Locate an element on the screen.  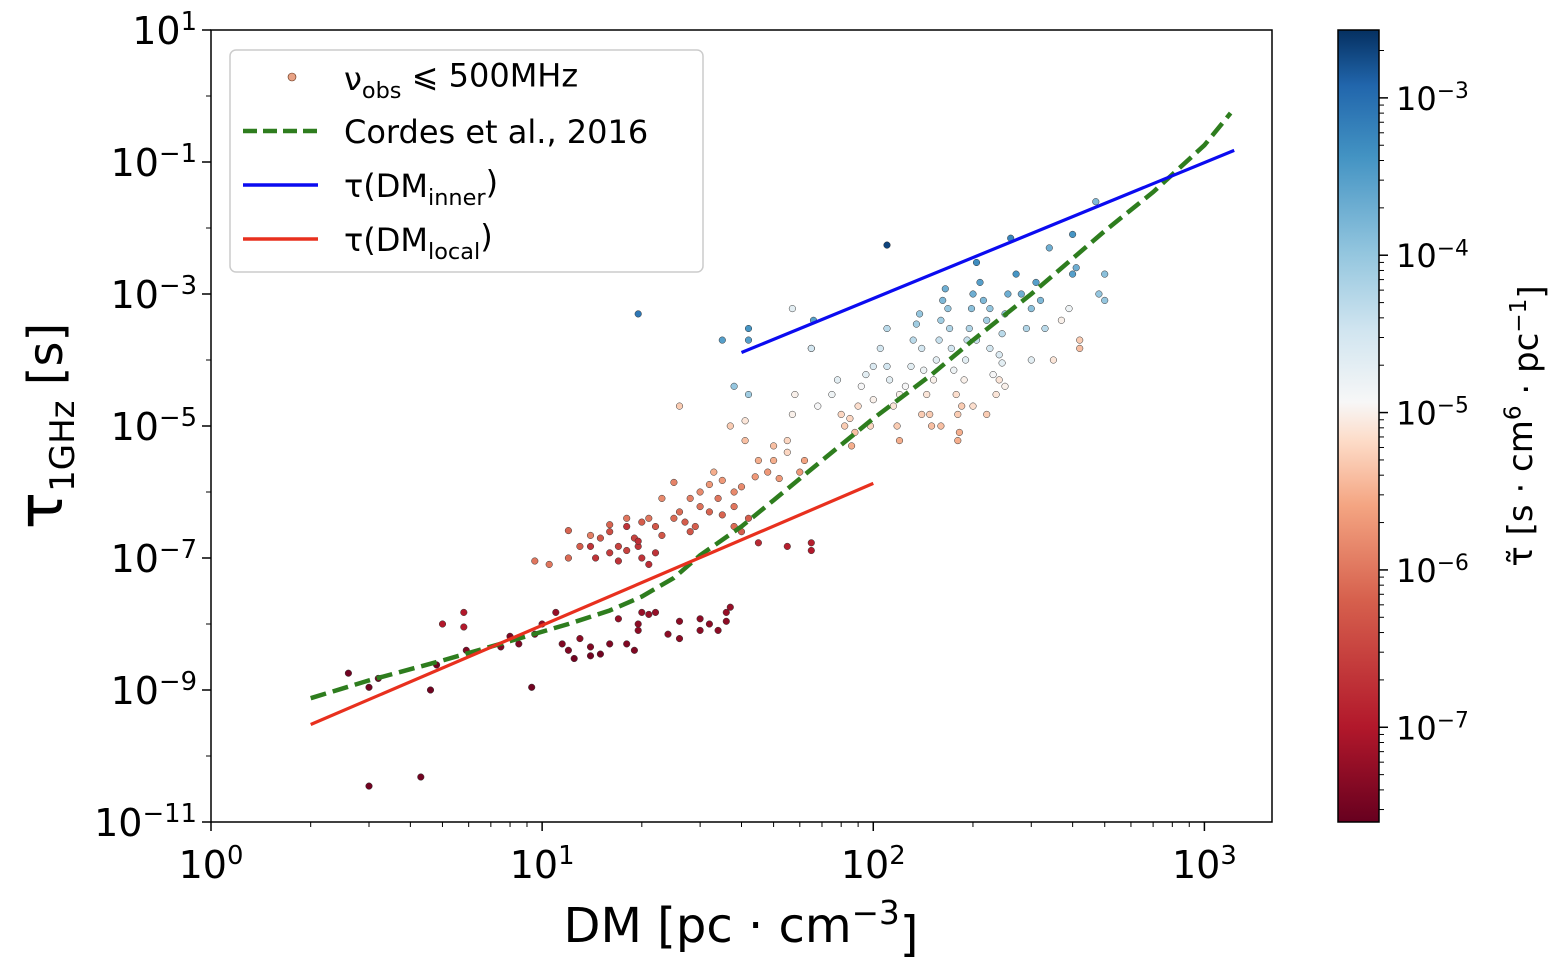
colorbar-tick-label: 10−7 is located at coordinates (1432, 727).